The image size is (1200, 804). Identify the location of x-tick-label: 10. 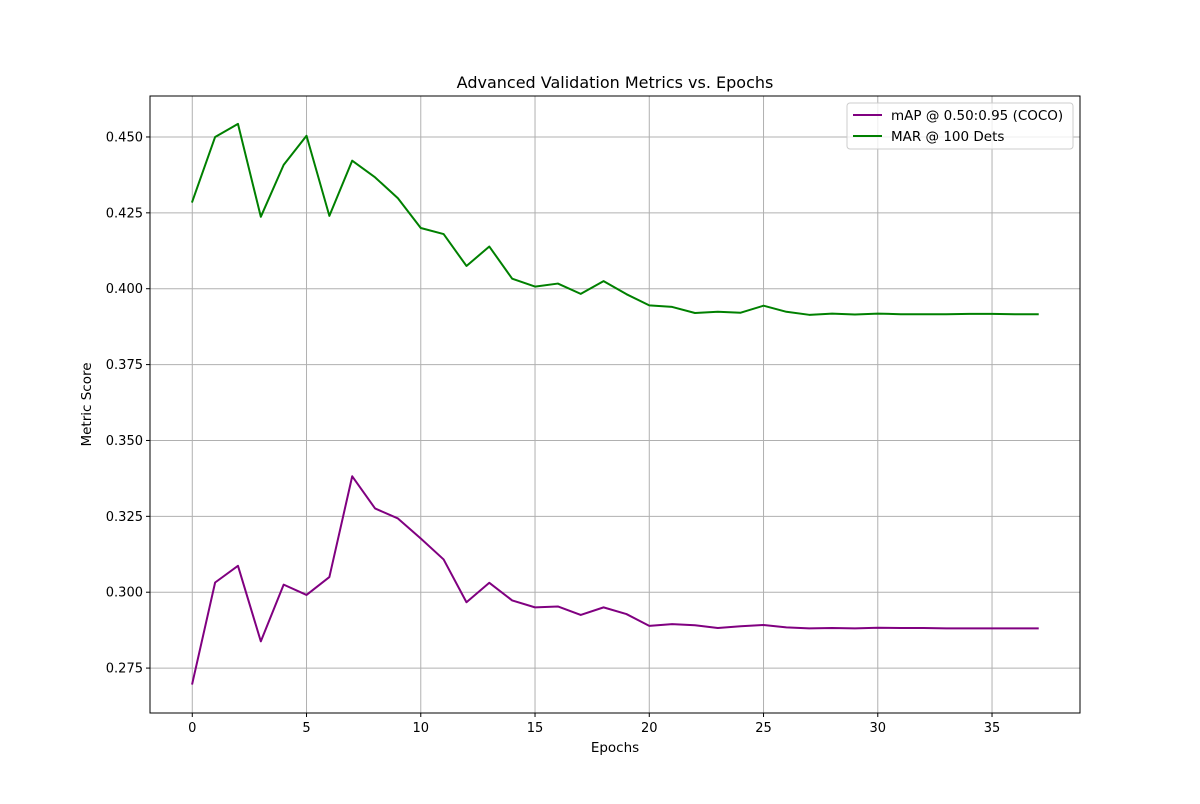
(421, 728).